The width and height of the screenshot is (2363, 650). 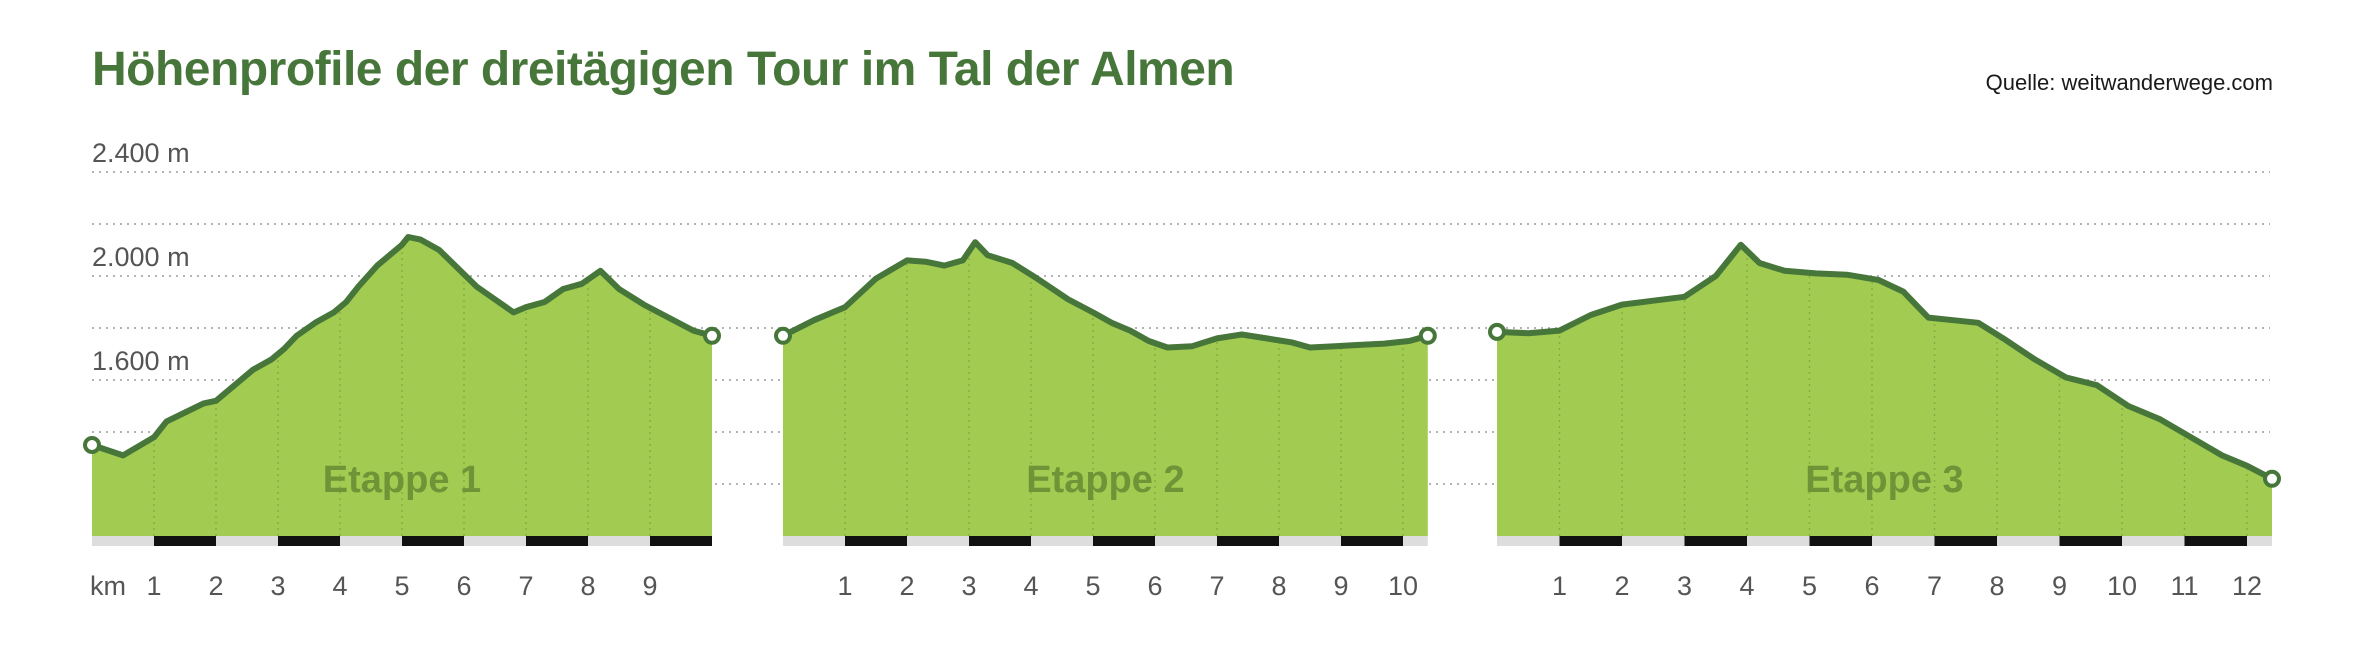 What do you see at coordinates (141, 257) in the screenshot?
I see `y-tick-label: 2.000 m` at bounding box center [141, 257].